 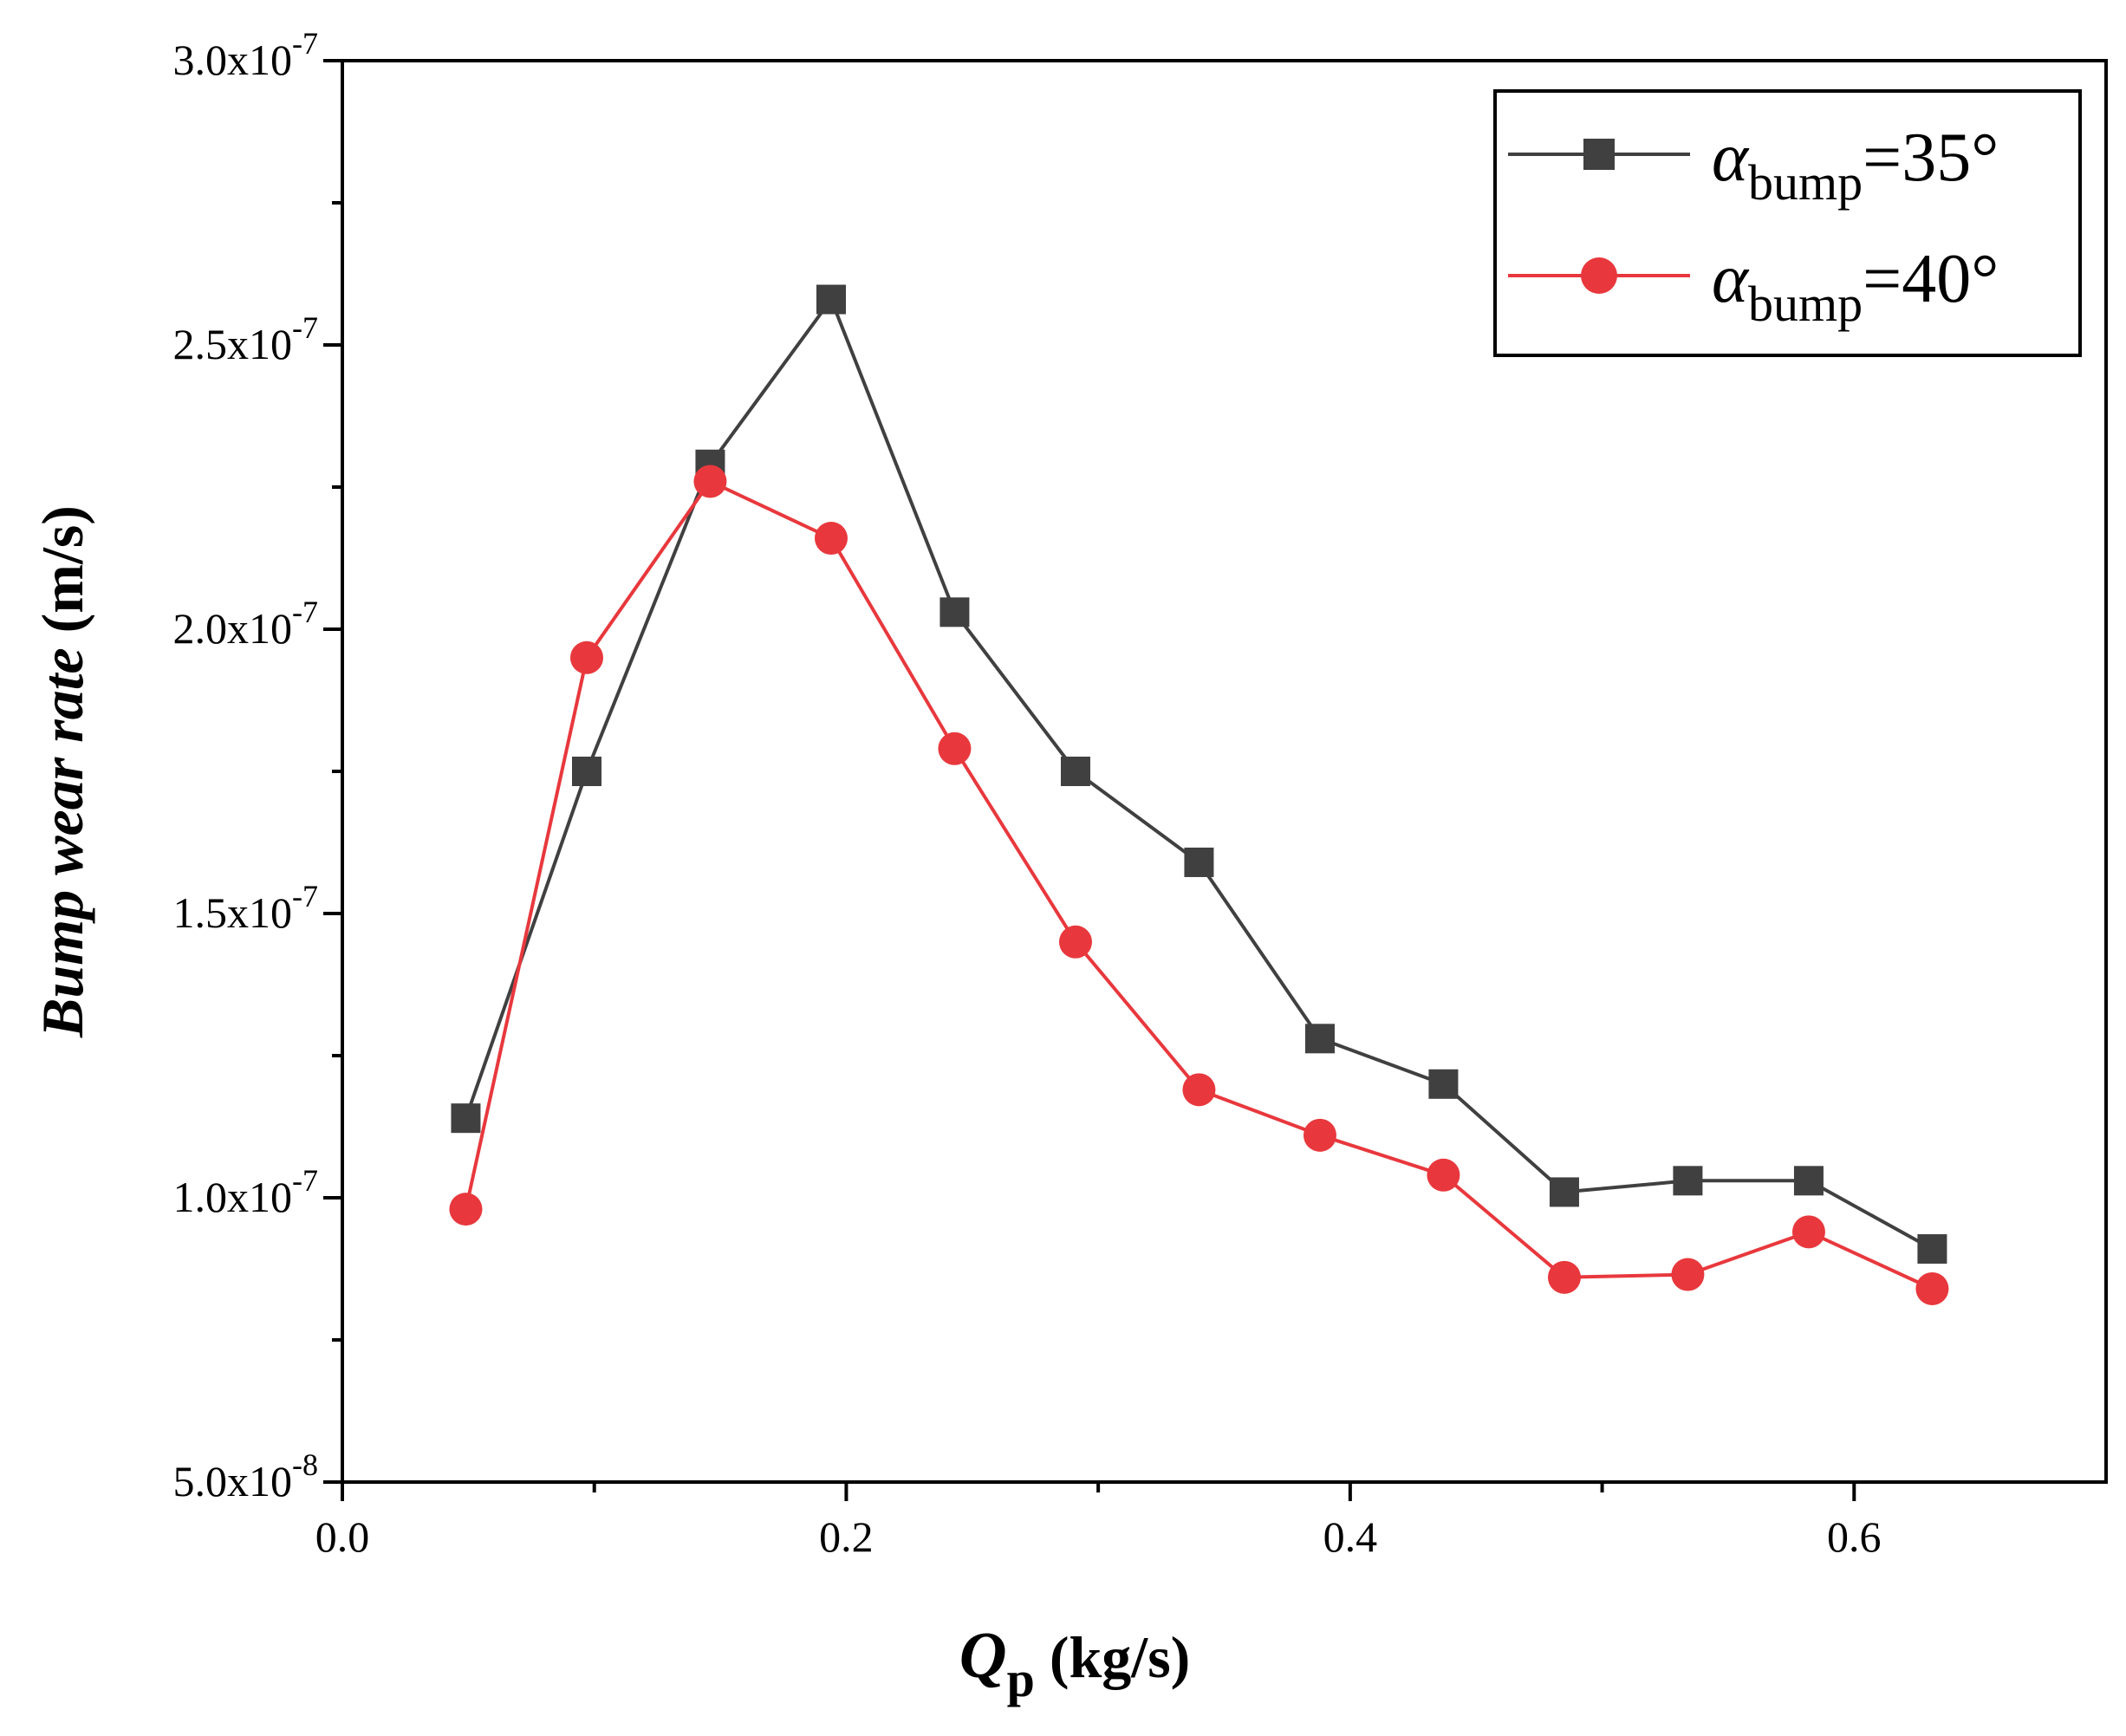 What do you see at coordinates (233, 60) in the screenshot?
I see `y-tick-mantissa-5: 3.0x10` at bounding box center [233, 60].